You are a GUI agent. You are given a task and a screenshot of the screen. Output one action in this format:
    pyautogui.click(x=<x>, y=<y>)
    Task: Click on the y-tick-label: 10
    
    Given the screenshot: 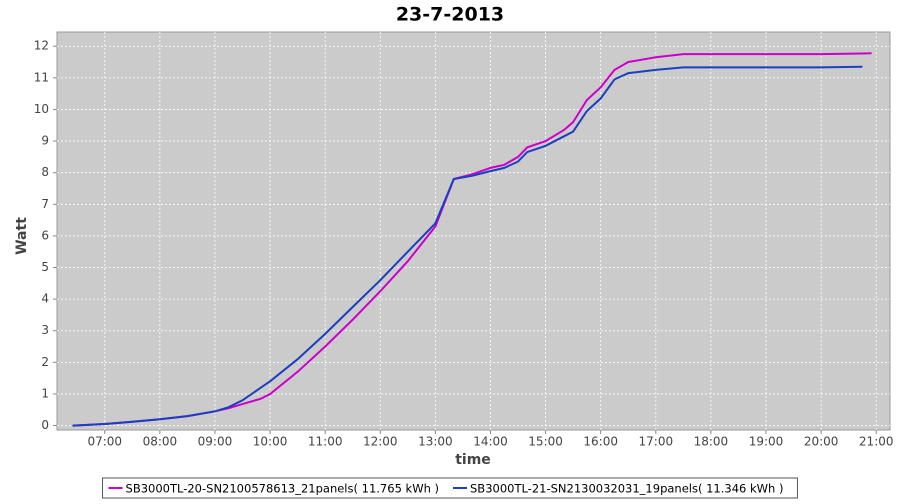 What is the action you would take?
    pyautogui.click(x=41, y=109)
    